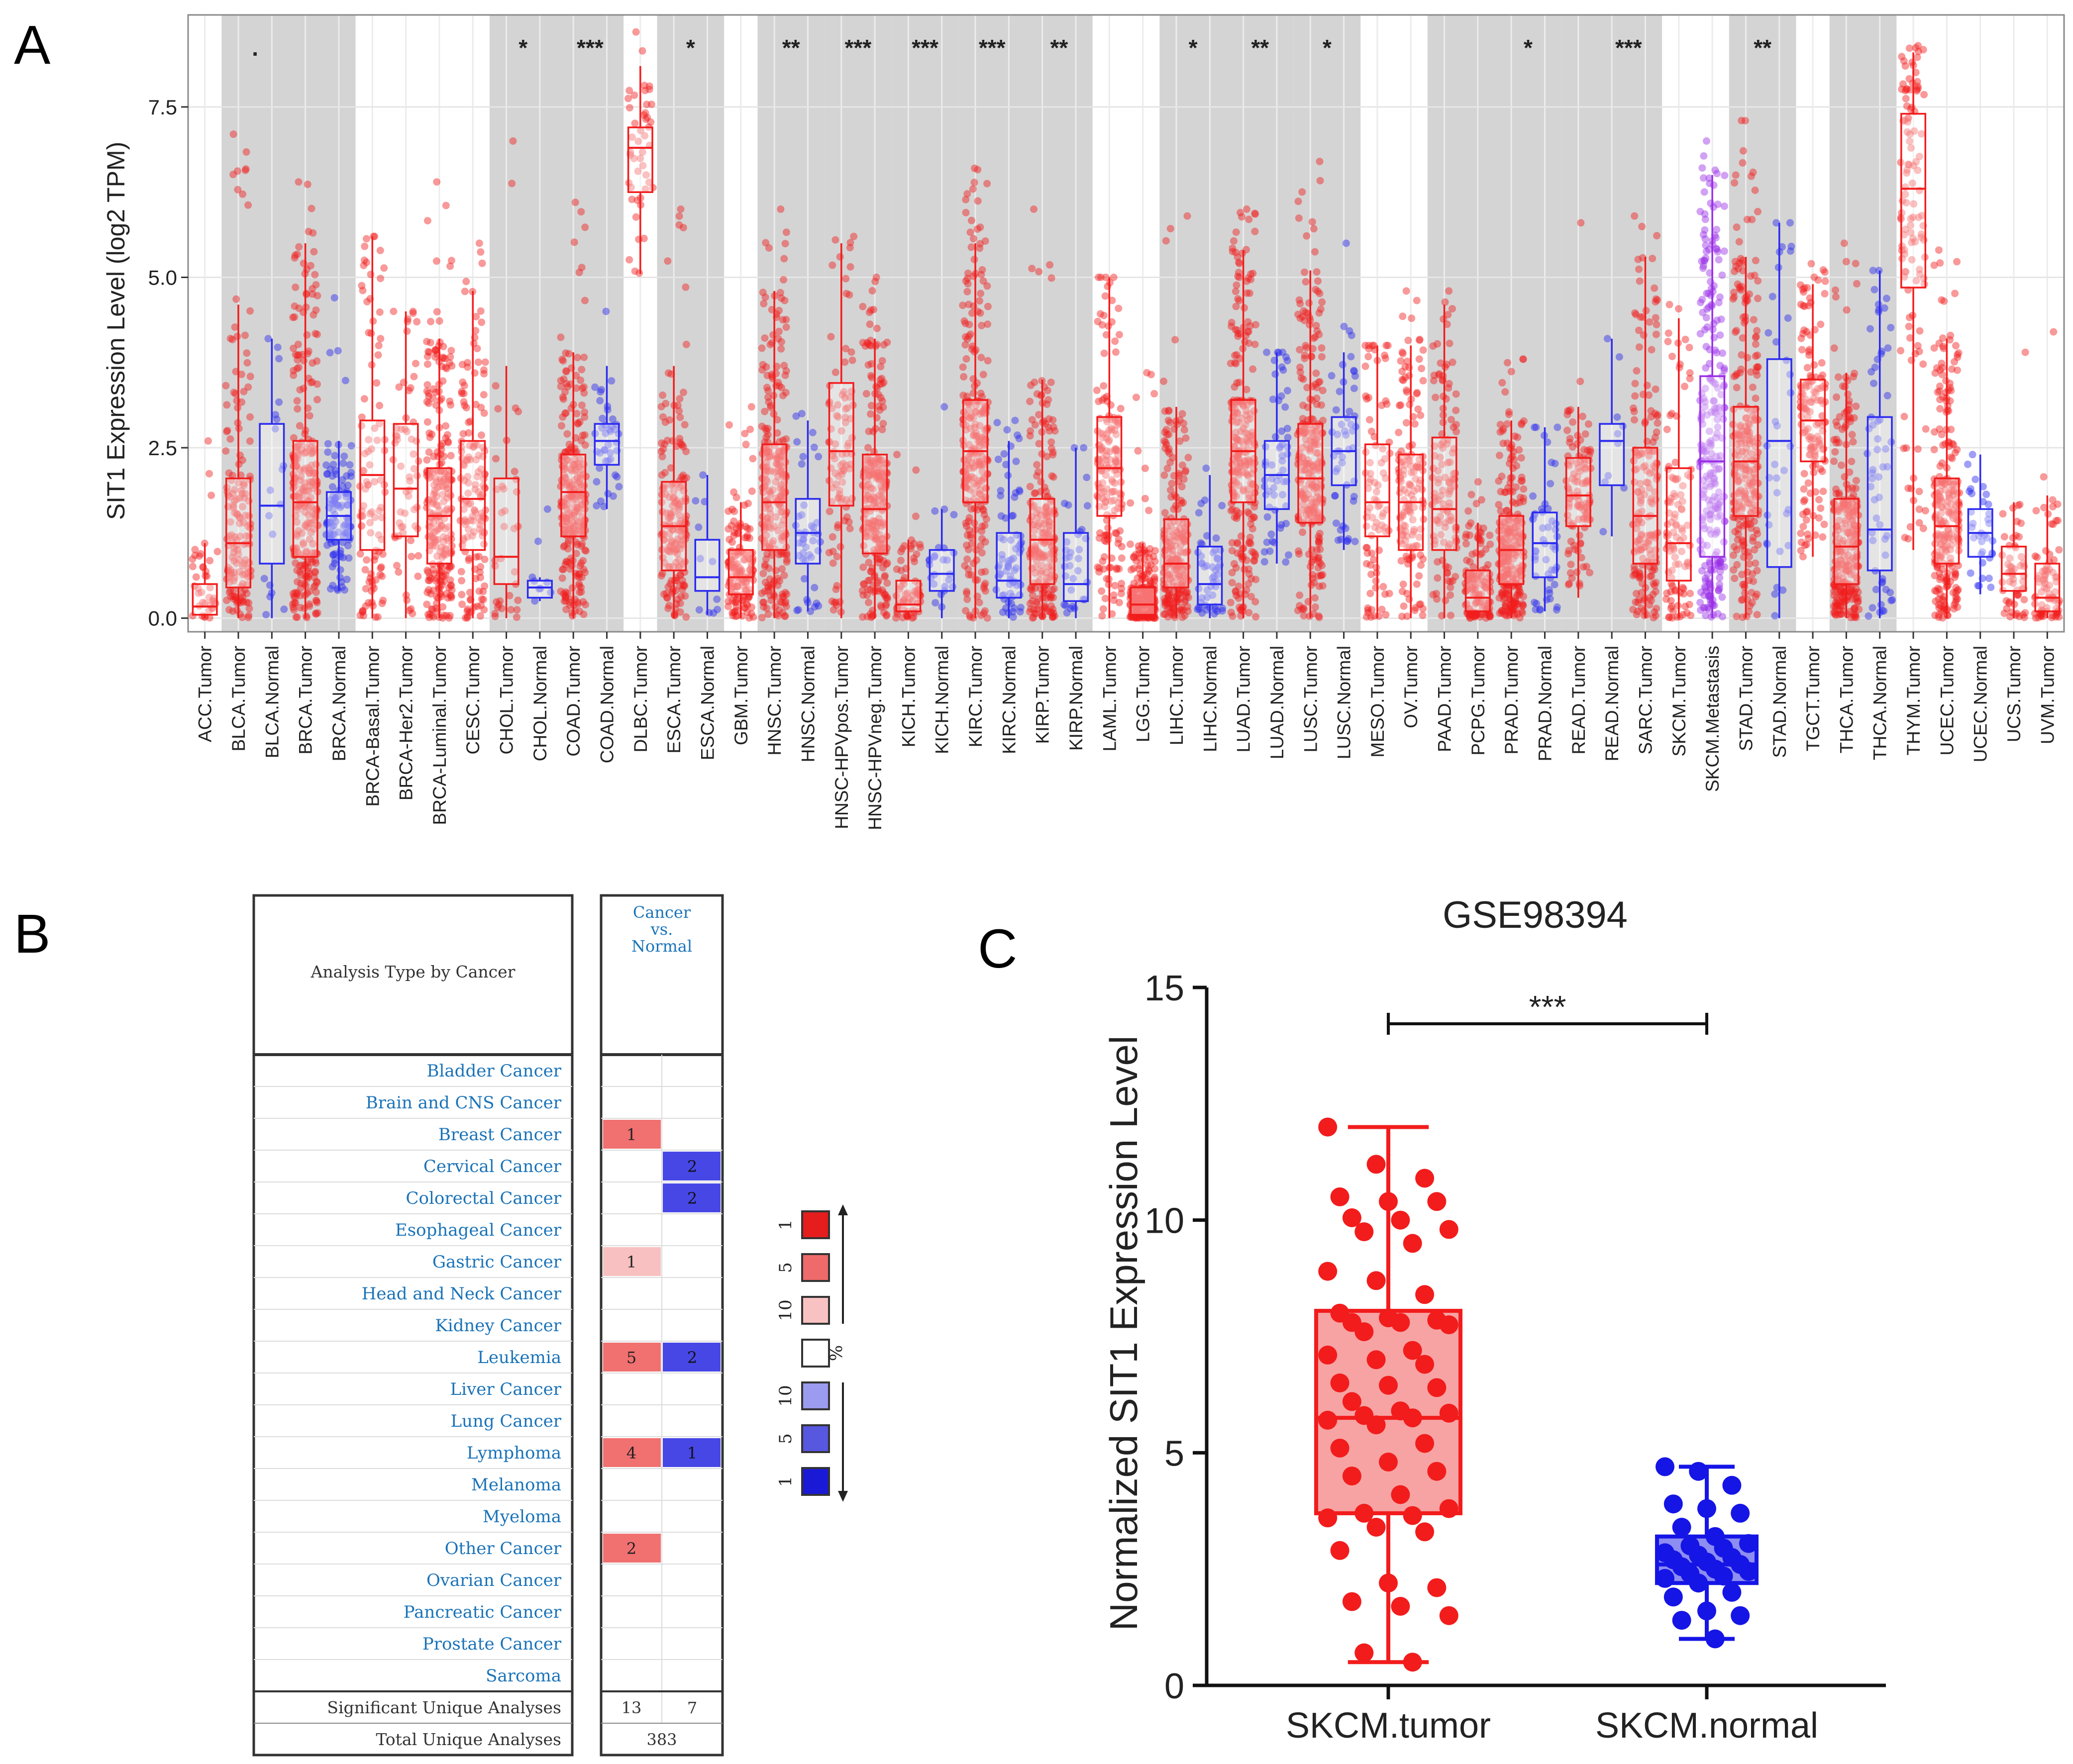 Image resolution: width=2073 pixels, height=1764 pixels. I want to click on panel-a-shade-band, so click(859, 323).